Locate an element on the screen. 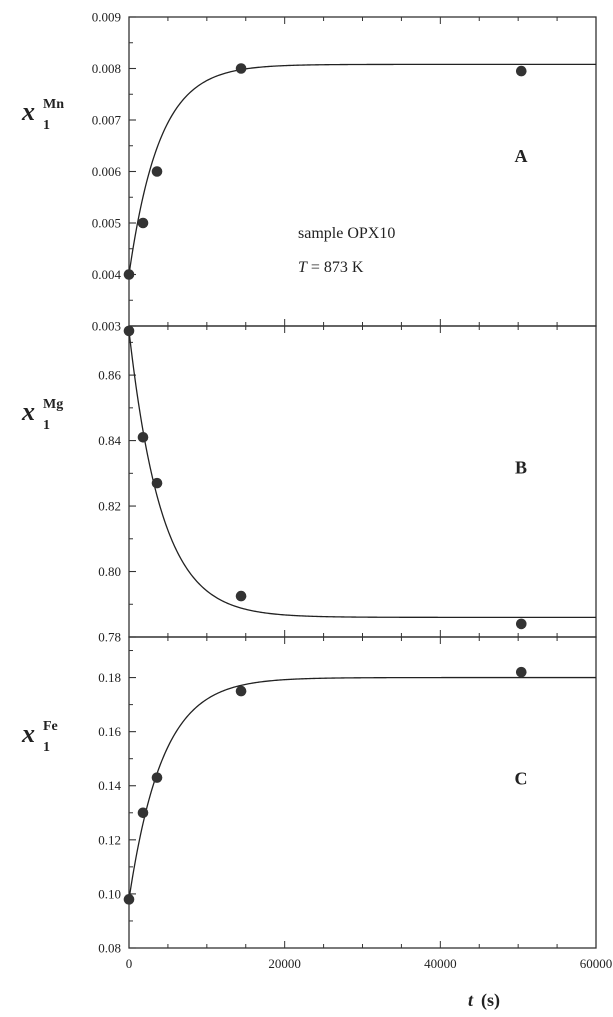  y-axis-label-superscript: Fe is located at coordinates (50, 726).